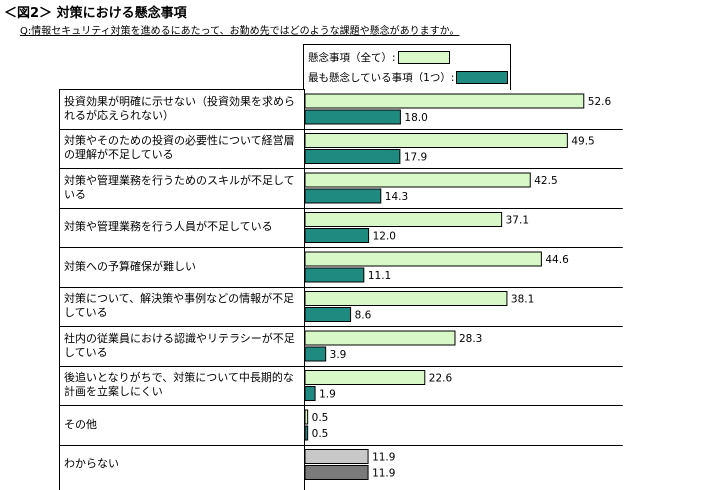 The height and width of the screenshot is (490, 711). Describe the element at coordinates (600, 102) in the screenshot. I see `value-label-all: 52.6` at that location.